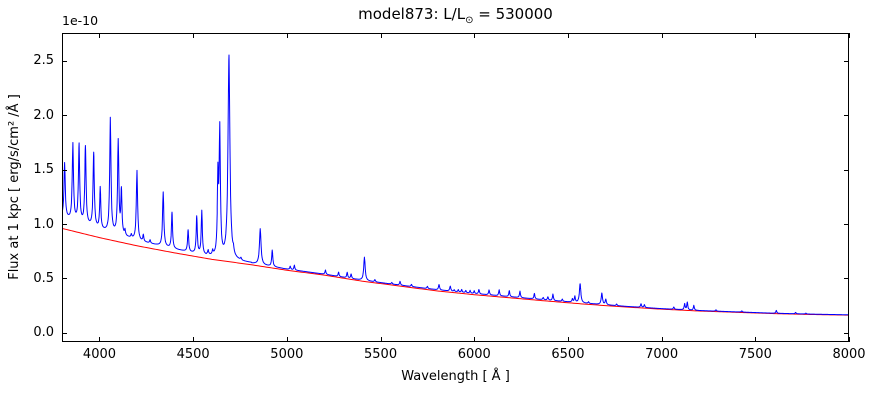 This screenshot has height=400, width=880. Describe the element at coordinates (469, 20) in the screenshot. I see `sun-symbol: ⊙` at that location.